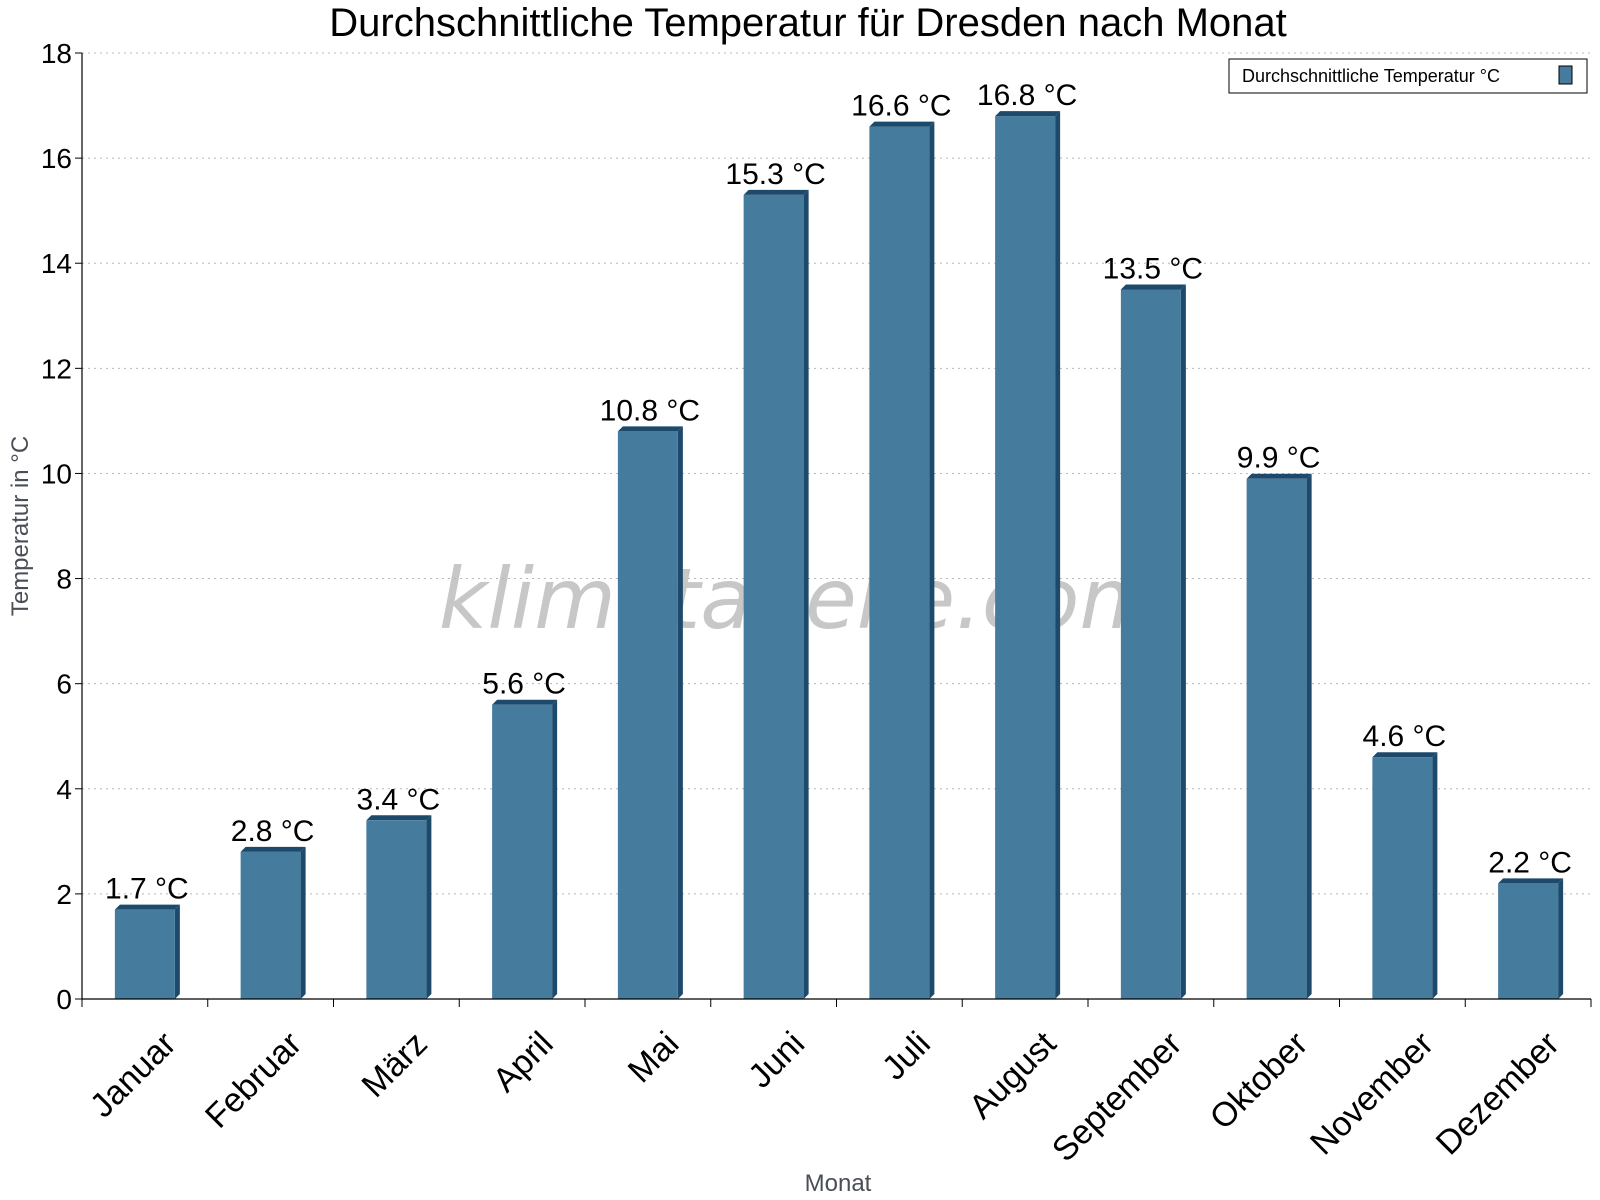  Describe the element at coordinates (56, 263) in the screenshot. I see `y-tick-label: 14` at that location.